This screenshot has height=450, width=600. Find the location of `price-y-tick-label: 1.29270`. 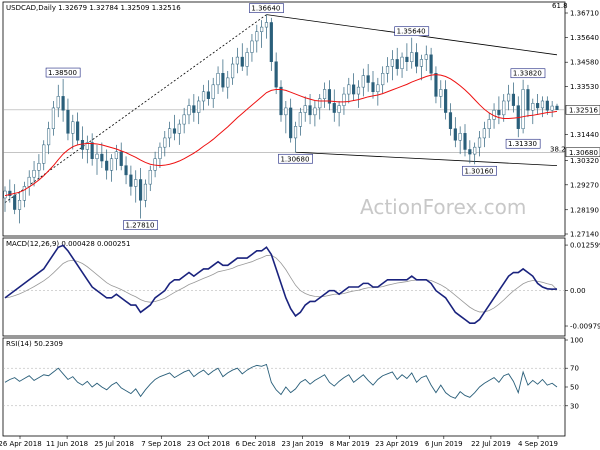

price-y-tick-label: 1.29270 is located at coordinates (584, 185).